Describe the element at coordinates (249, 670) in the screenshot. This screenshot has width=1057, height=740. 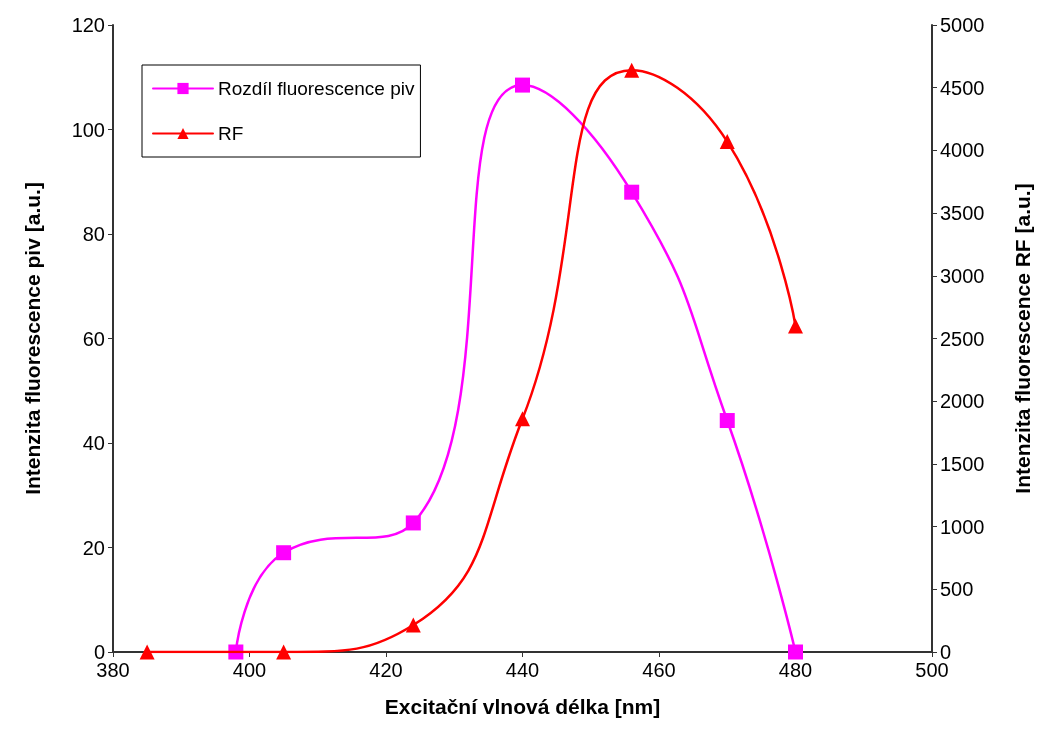
I see `x-tick-label: 400` at that location.